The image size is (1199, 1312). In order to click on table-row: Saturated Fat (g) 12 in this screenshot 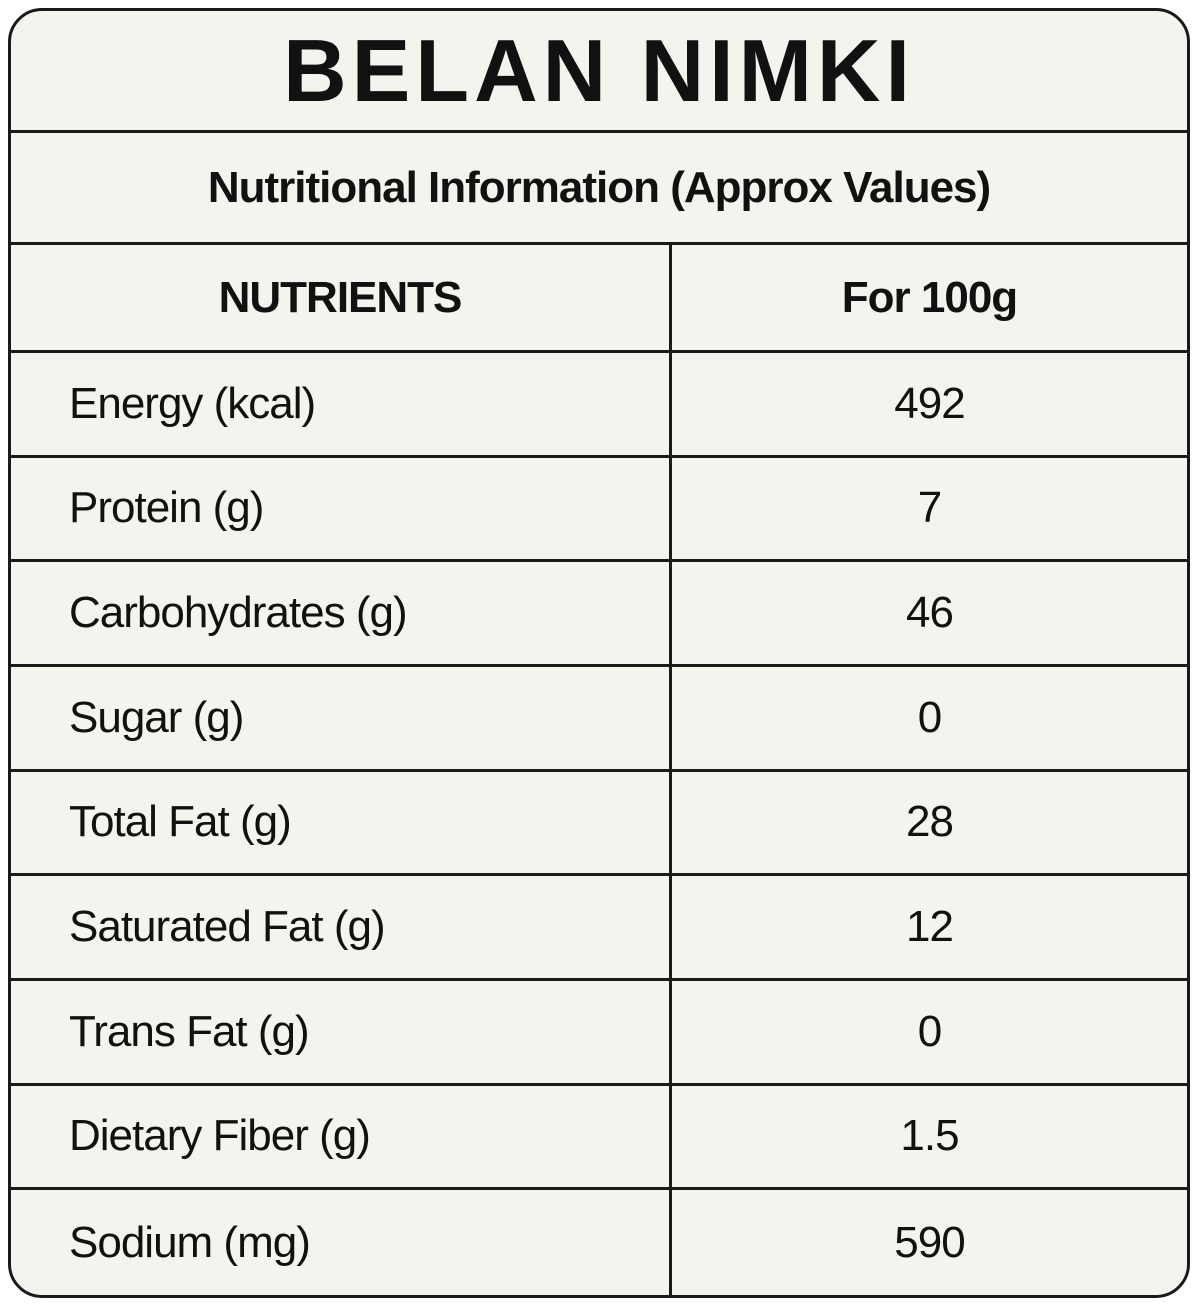, I will do `click(599, 928)`.